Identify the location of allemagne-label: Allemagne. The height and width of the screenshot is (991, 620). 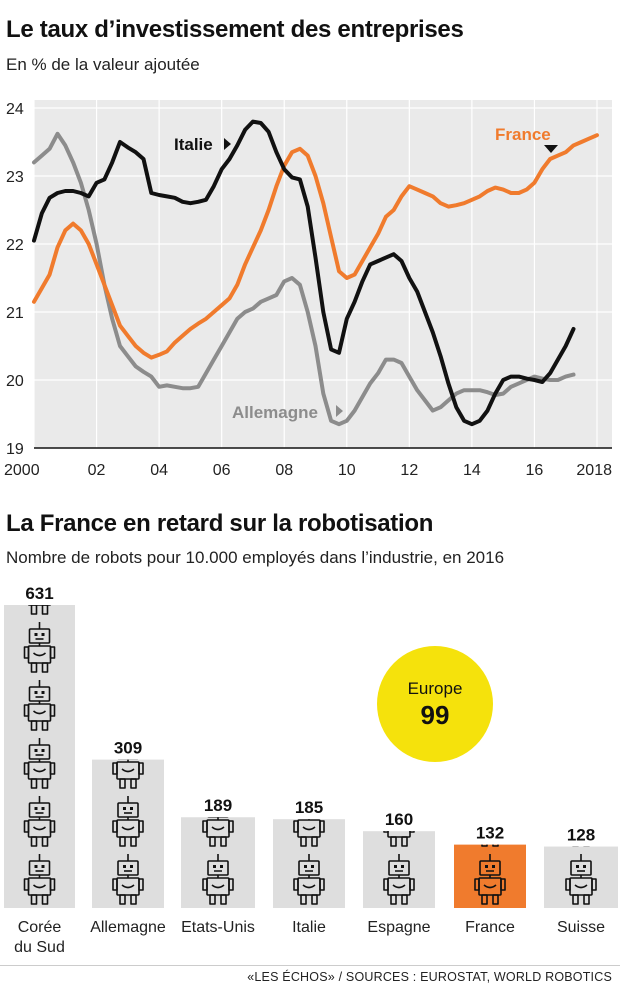
(275, 412).